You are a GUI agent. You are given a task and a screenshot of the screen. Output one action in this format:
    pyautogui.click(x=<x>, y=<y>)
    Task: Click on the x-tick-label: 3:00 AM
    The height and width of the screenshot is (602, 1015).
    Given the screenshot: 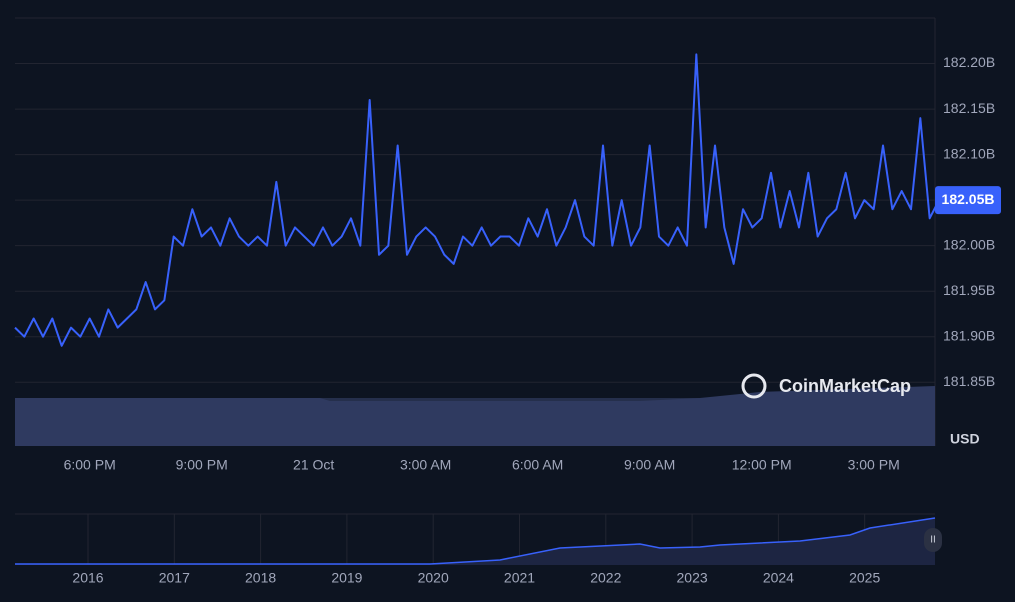 What is the action you would take?
    pyautogui.click(x=425, y=465)
    